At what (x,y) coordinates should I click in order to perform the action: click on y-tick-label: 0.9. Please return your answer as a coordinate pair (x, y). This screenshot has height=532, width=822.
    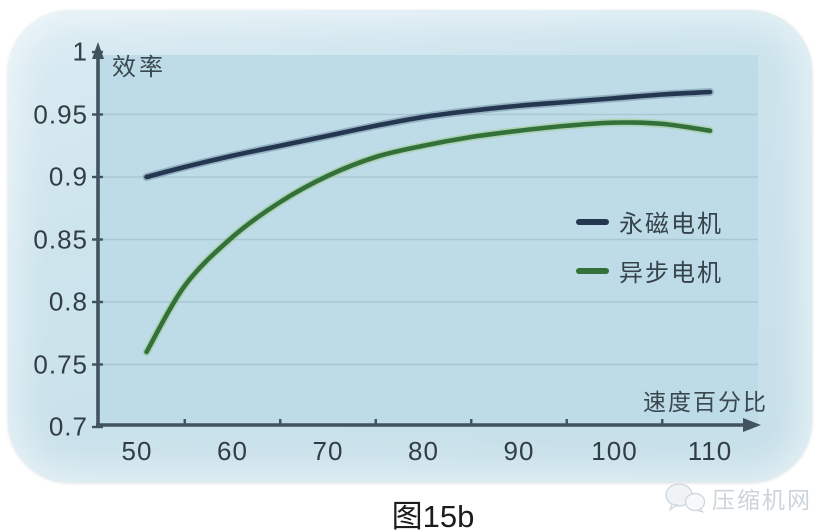
    Looking at the image, I should click on (68, 176).